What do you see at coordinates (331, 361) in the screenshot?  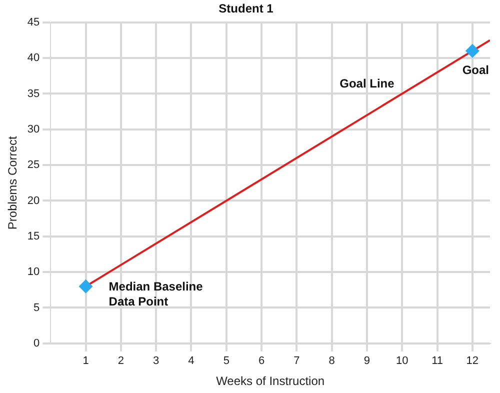 I see `x-tick-label: 8` at bounding box center [331, 361].